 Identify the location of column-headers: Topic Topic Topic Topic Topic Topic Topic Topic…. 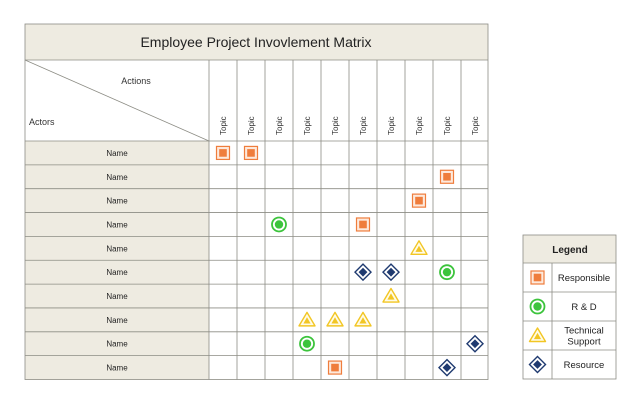
(349, 125).